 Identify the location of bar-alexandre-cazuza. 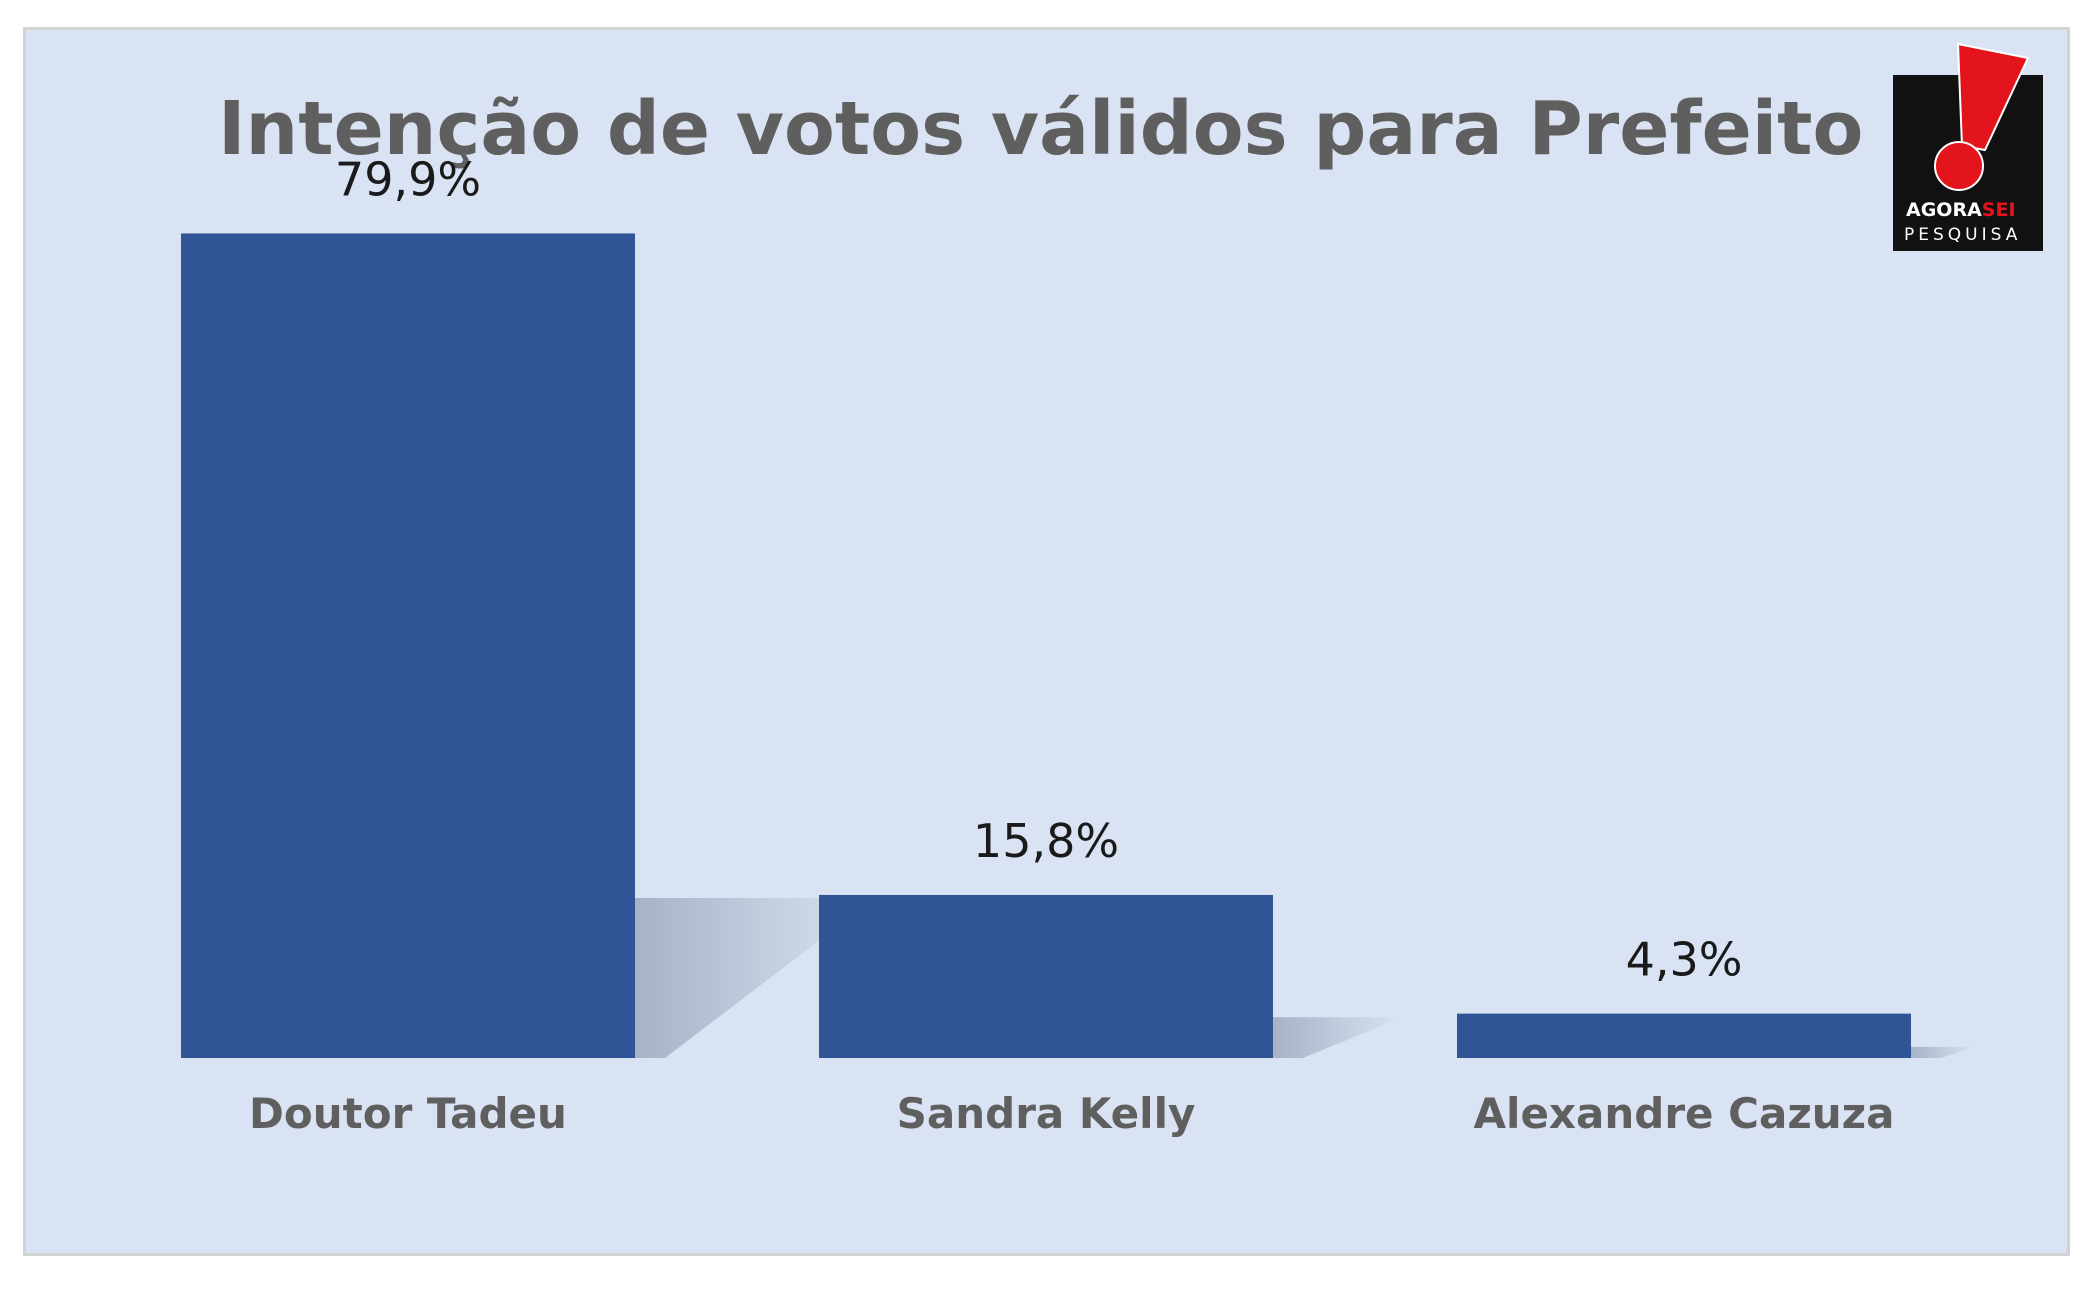
(1684, 1035).